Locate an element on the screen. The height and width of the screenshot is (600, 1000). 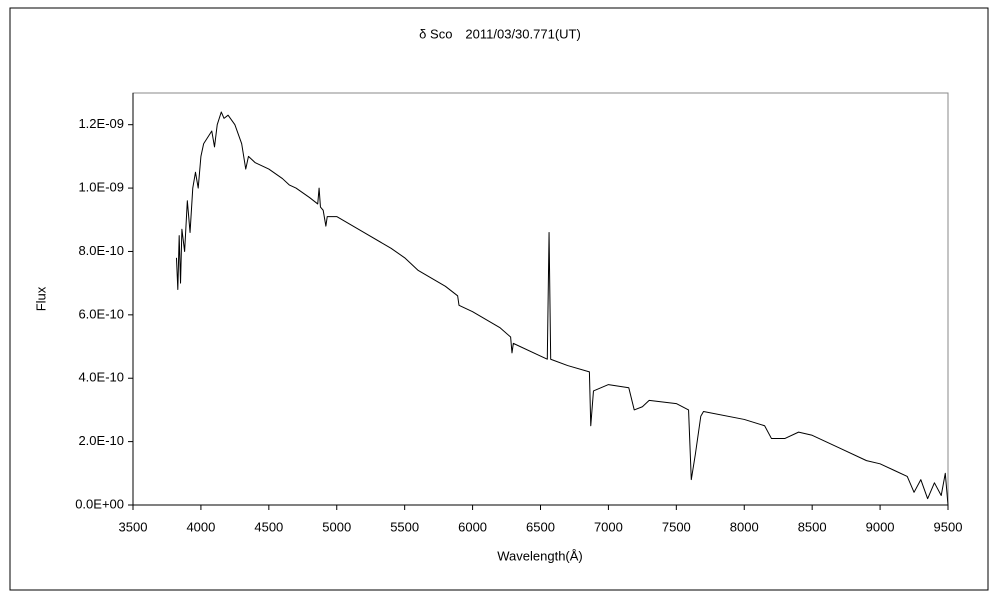
x-tick-label: 9000 is located at coordinates (880, 526).